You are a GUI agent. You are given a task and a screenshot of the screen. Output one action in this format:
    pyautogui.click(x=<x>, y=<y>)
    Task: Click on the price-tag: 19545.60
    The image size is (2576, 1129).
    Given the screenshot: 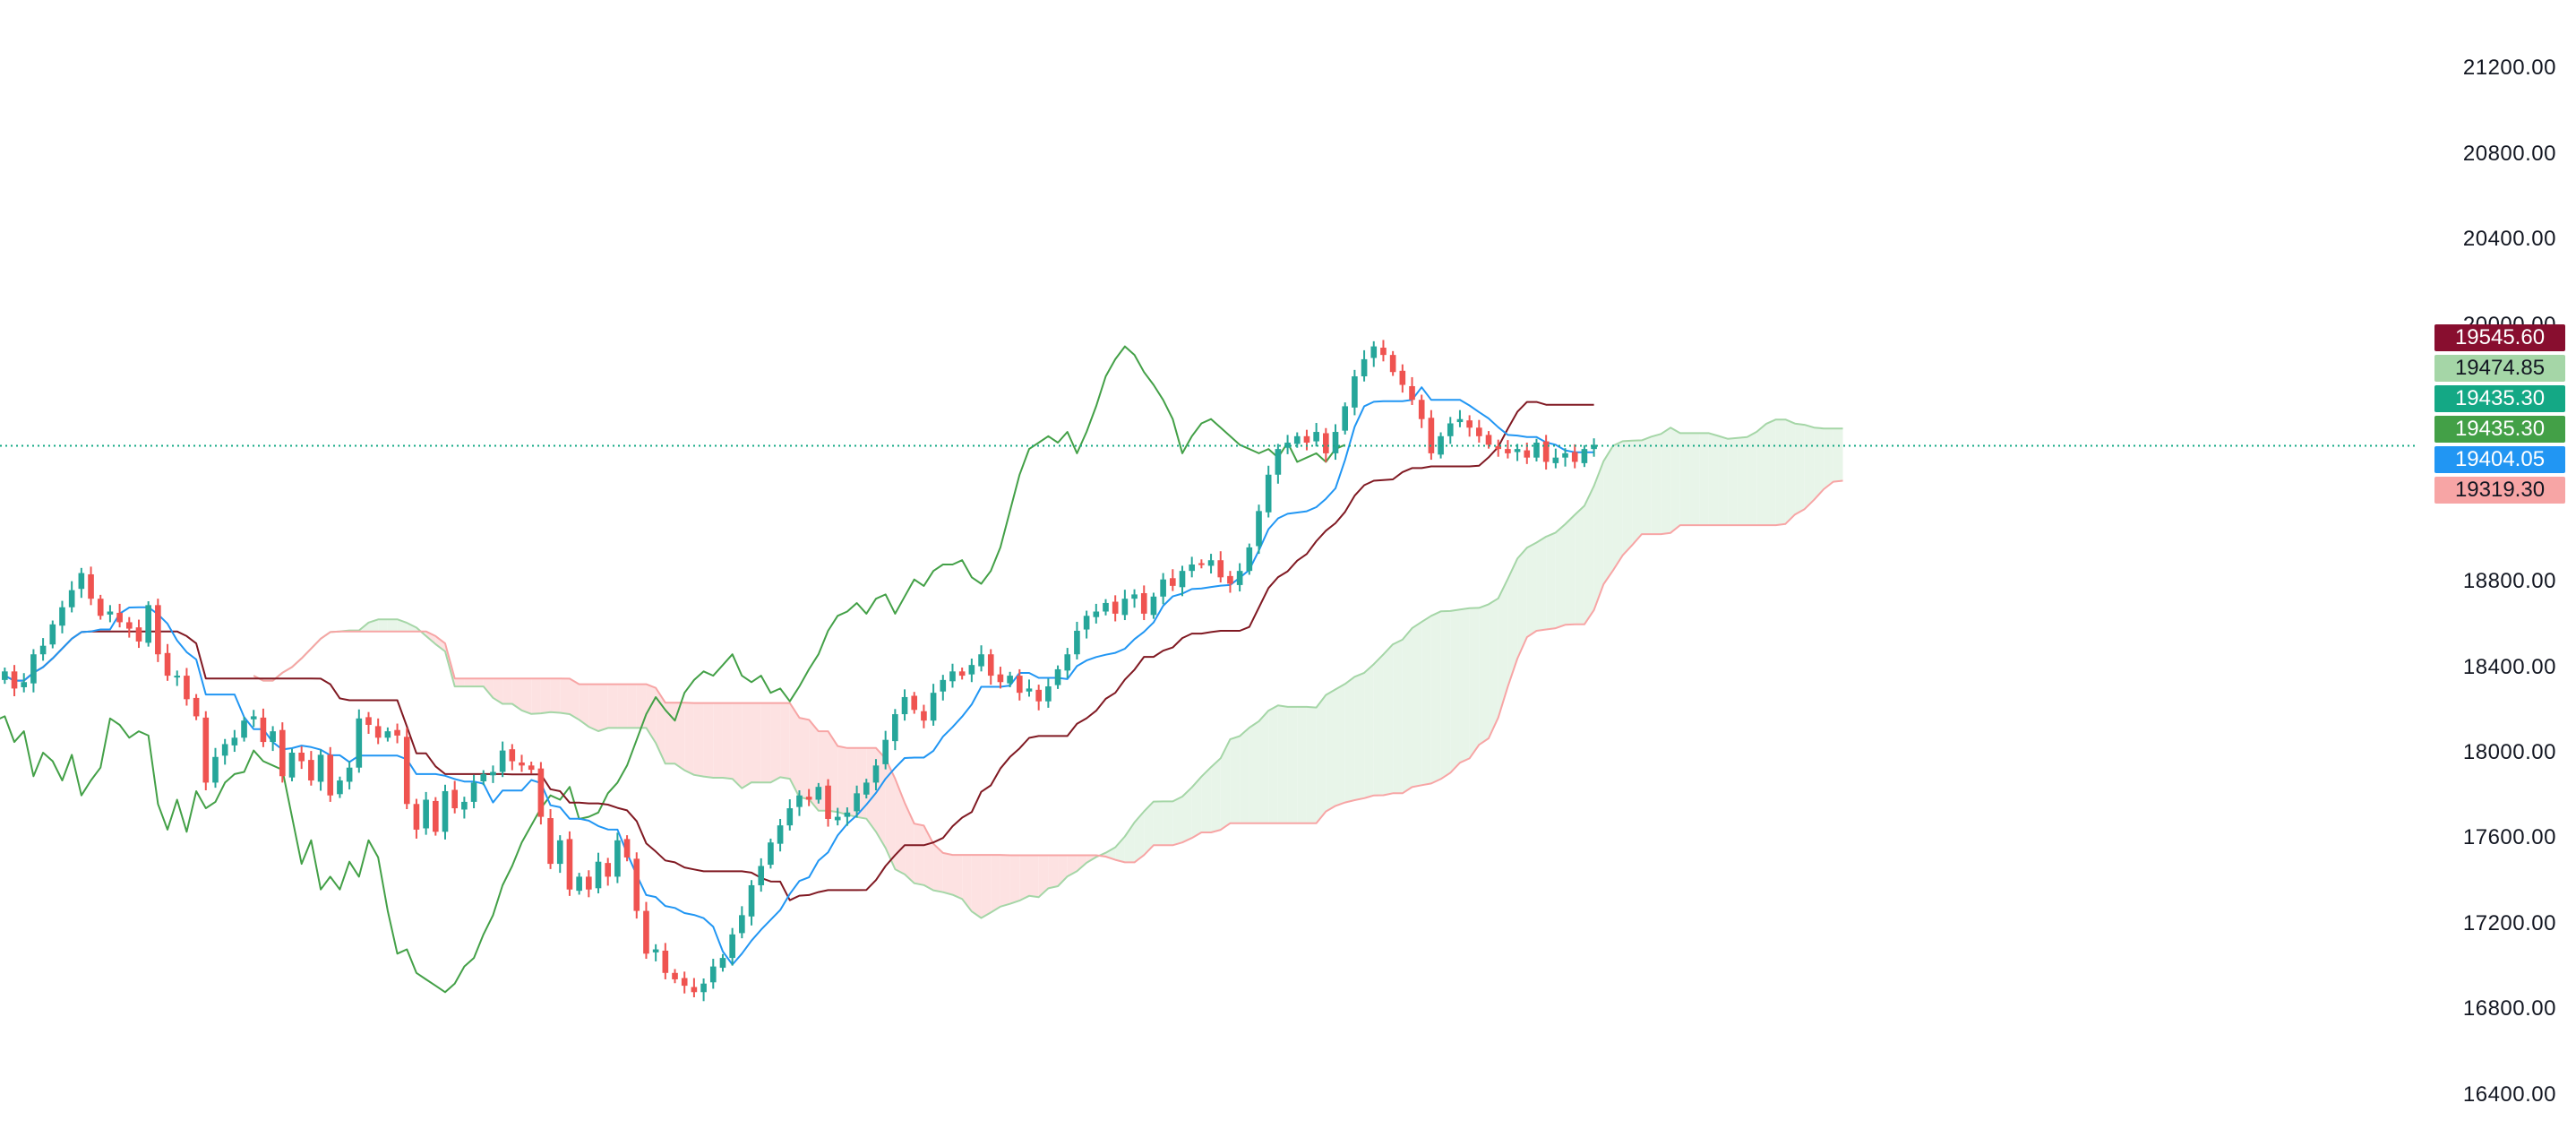 What is the action you would take?
    pyautogui.click(x=2499, y=338)
    